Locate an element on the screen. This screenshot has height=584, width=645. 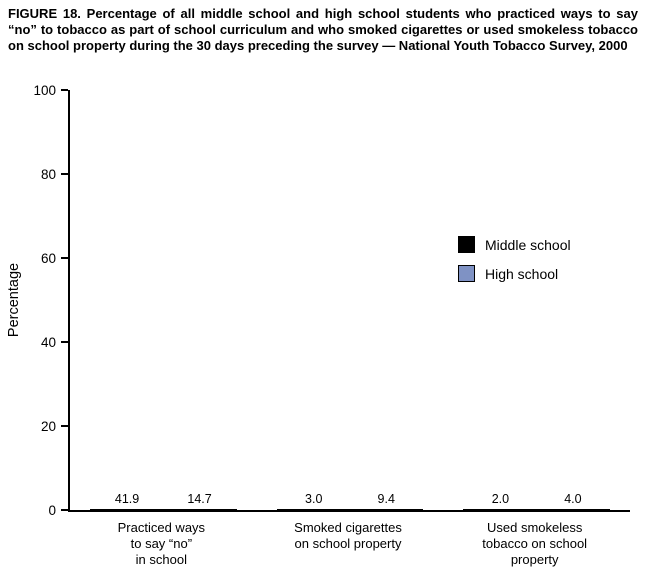
bar-group: 41.9 14.7 is located at coordinates (163, 501).